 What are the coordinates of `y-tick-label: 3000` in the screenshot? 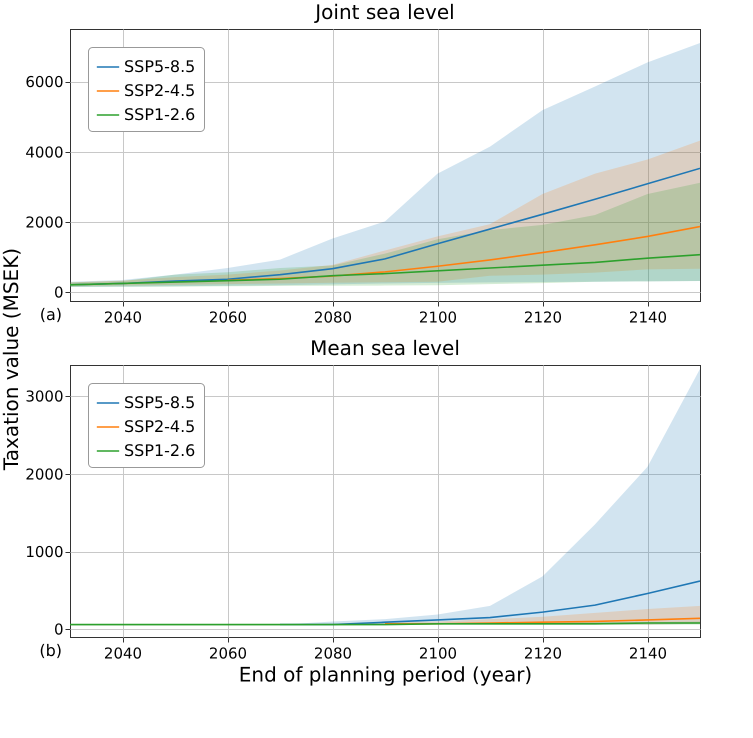 It's located at (44, 397).